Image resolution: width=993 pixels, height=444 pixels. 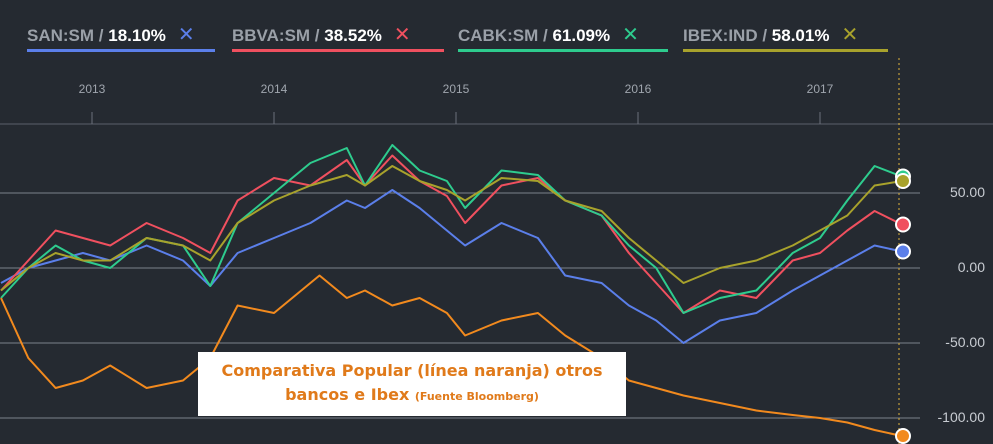 I want to click on legend-percent: 58.01%, so click(x=800, y=35).